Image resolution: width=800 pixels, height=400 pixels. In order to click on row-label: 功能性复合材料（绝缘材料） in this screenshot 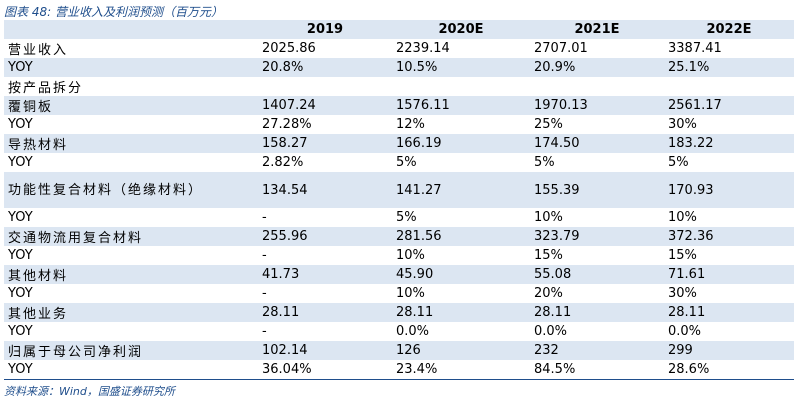, I will do `click(131, 190)`.